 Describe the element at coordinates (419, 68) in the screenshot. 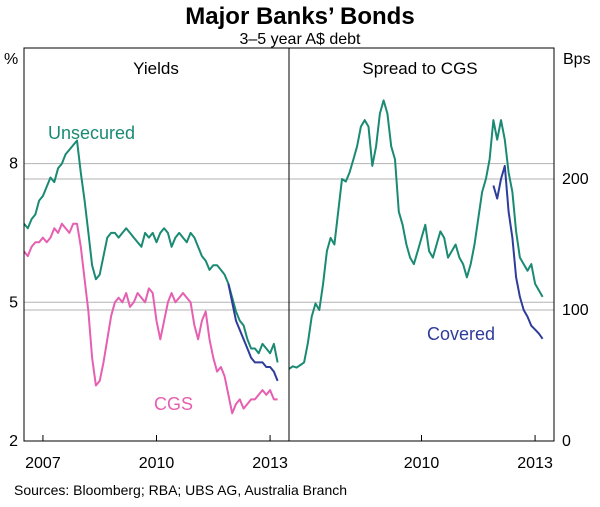

I see `panel-title-spread: Spread to CGS` at that location.